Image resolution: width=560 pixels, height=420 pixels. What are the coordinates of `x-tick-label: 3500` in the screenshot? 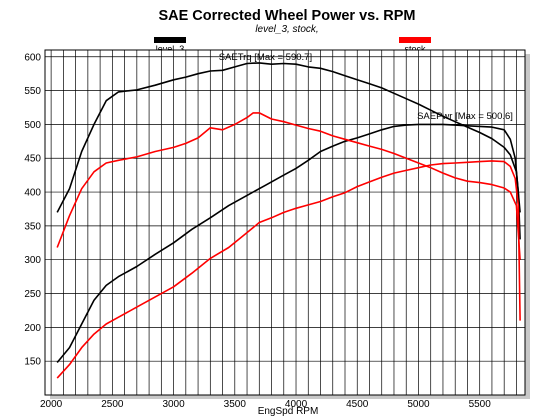 It's located at (235, 404).